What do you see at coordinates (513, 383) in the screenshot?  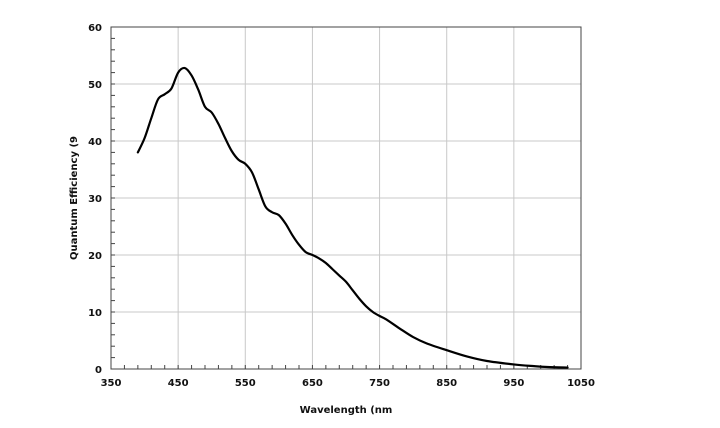 I see `x-tick-label: 950` at bounding box center [513, 383].